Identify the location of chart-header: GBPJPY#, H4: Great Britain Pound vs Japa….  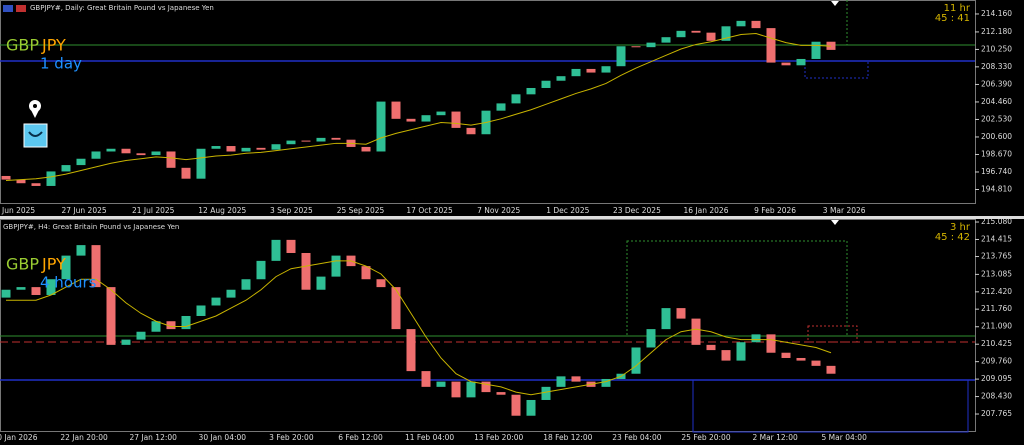
(91, 227).